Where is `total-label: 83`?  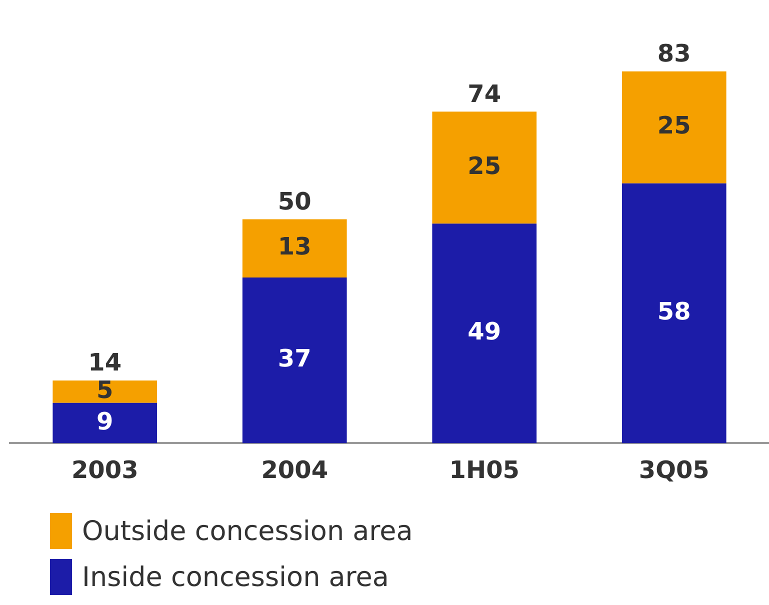
total-label: 83 is located at coordinates (674, 54).